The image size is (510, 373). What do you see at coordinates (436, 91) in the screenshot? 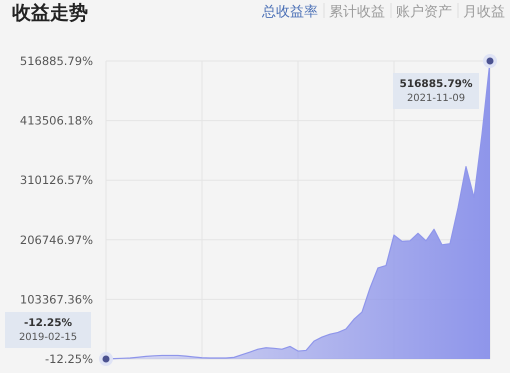
I see `annotation: 516885.79% 2021-11-09` at bounding box center [436, 91].